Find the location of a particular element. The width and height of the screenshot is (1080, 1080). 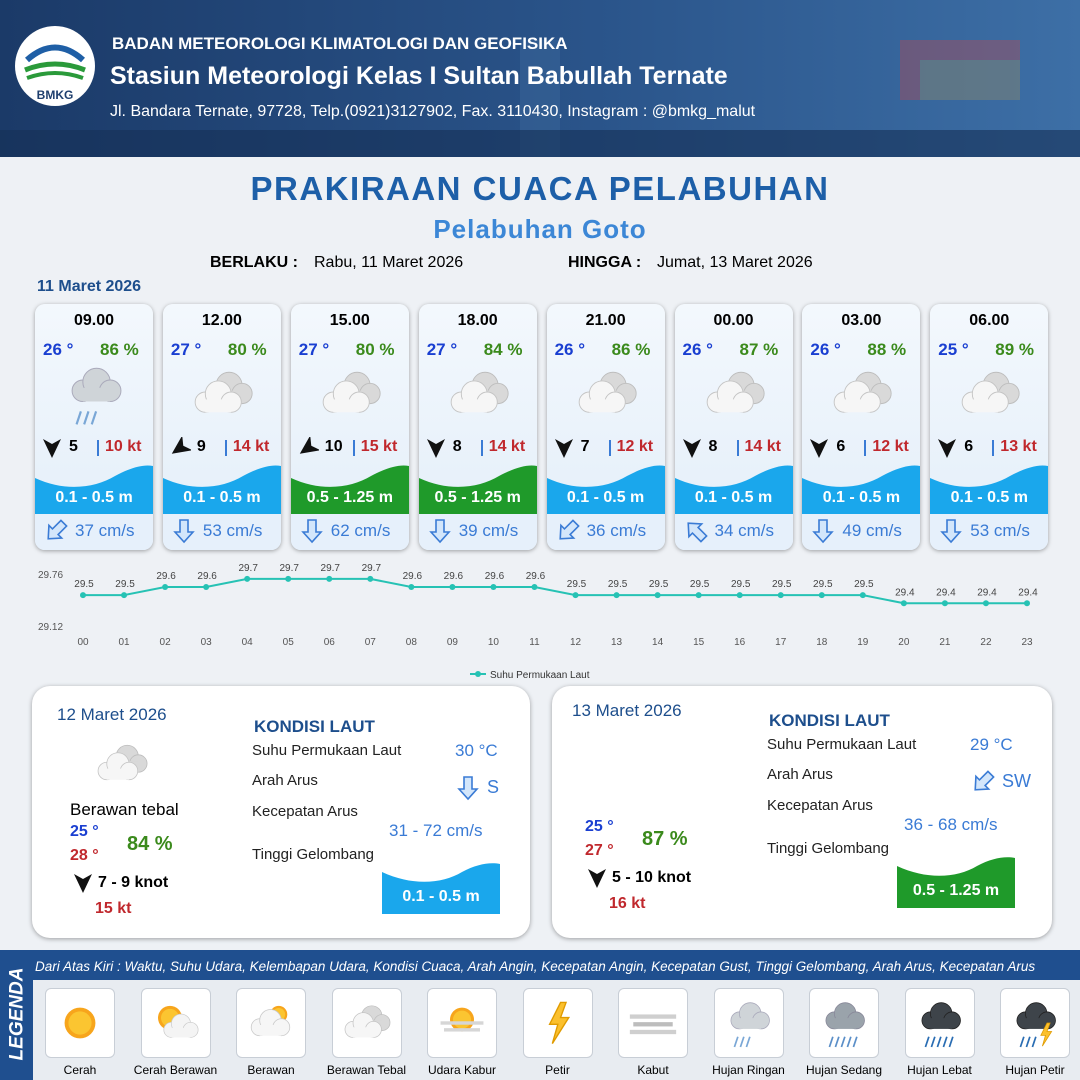

x-tick-label: 15 is located at coordinates (699, 642).